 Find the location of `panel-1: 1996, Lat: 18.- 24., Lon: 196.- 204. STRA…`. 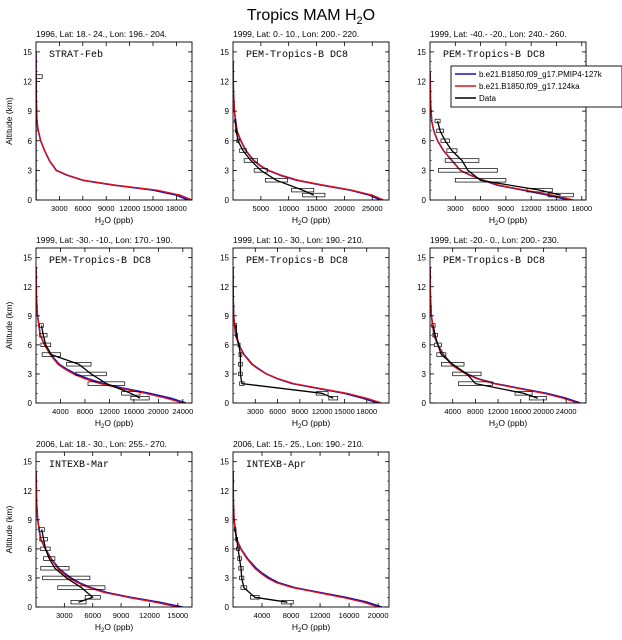

panel-1: 1996, Lat: 18.- 24., Lon: 196.- 204. STRA… is located at coordinates (98, 128).